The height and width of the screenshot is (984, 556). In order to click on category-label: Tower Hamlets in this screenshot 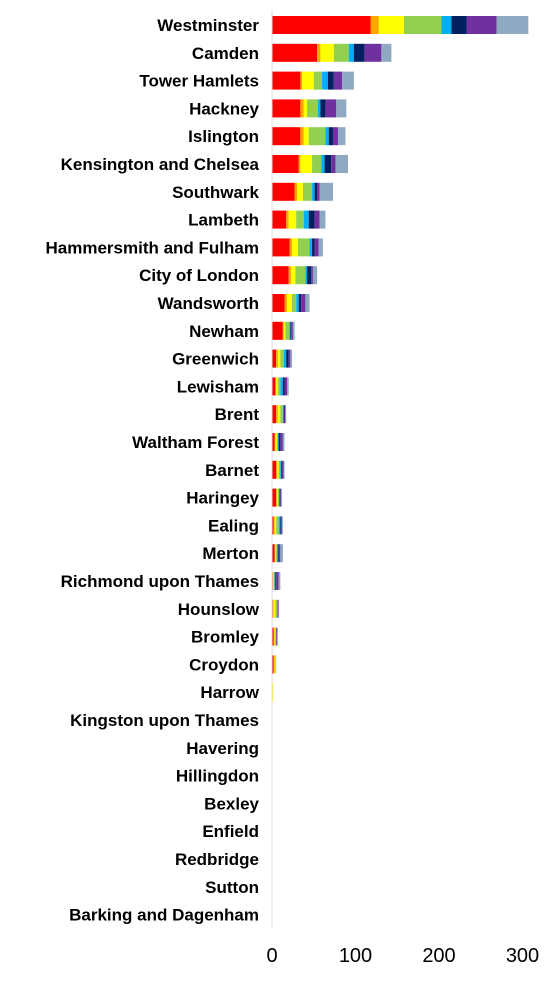, I will do `click(199, 81)`.